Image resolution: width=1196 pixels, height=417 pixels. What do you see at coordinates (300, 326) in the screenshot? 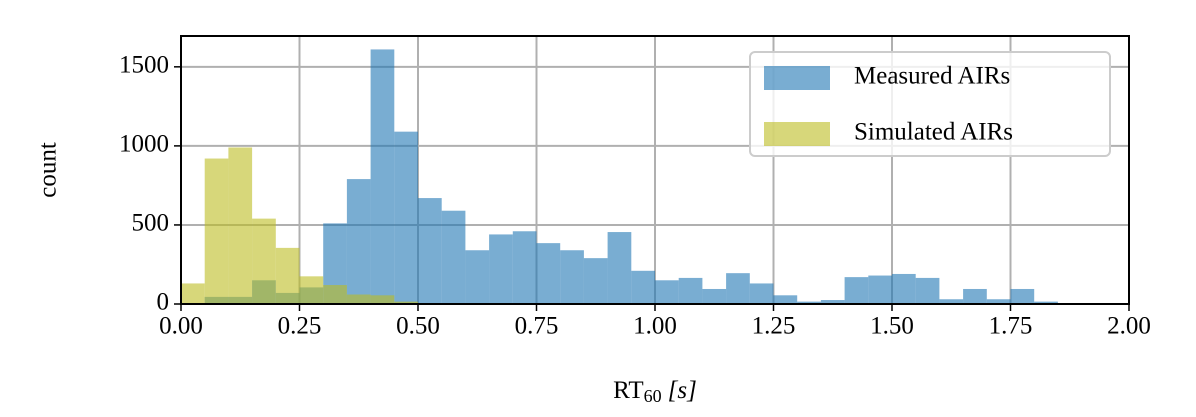
I see `x-tick-label: 0.25` at bounding box center [300, 326].